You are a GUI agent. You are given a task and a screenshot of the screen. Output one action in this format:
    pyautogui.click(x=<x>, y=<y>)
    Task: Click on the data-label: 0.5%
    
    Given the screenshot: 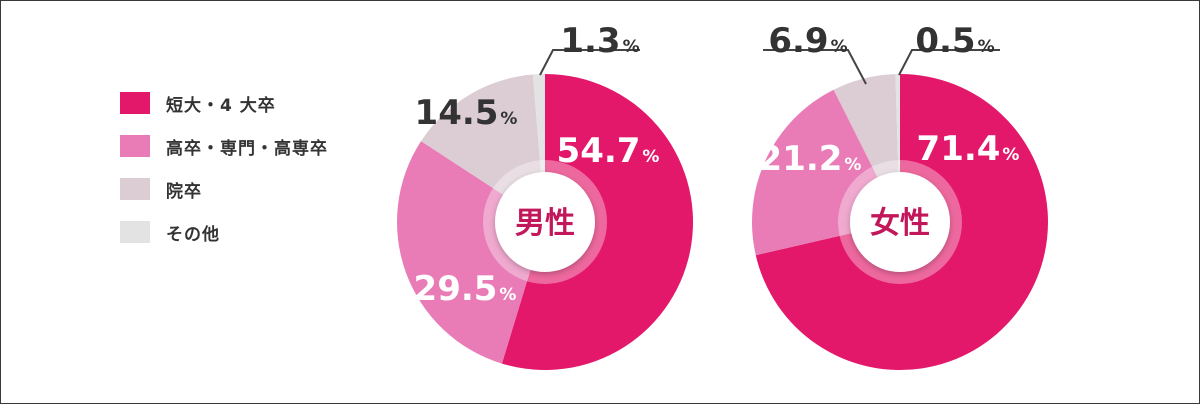 What is the action you would take?
    pyautogui.click(x=954, y=41)
    